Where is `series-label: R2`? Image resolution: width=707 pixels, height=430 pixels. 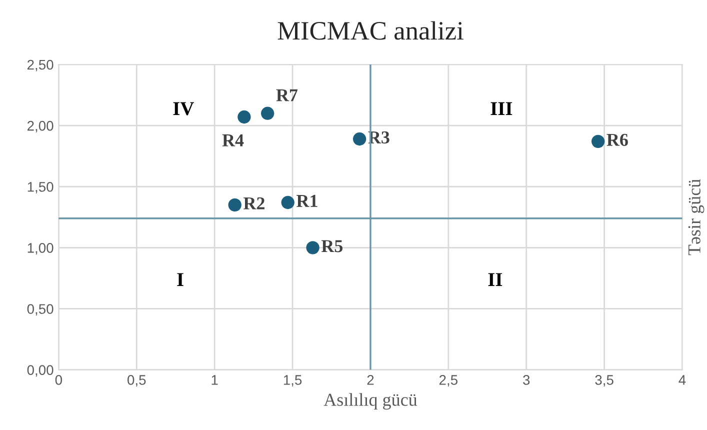
series-label: R2 is located at coordinates (253, 203).